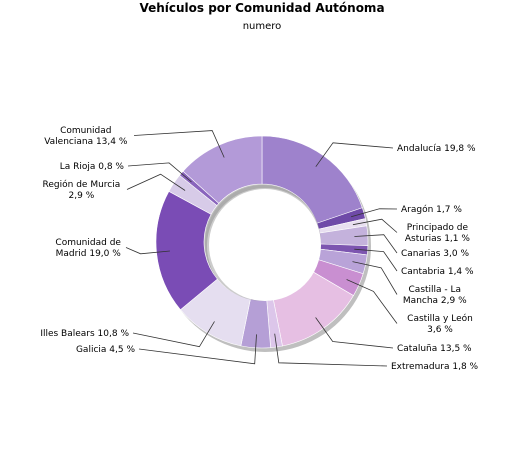  Describe the element at coordinates (222, 169) in the screenshot. I see `donut-slice` at that location.